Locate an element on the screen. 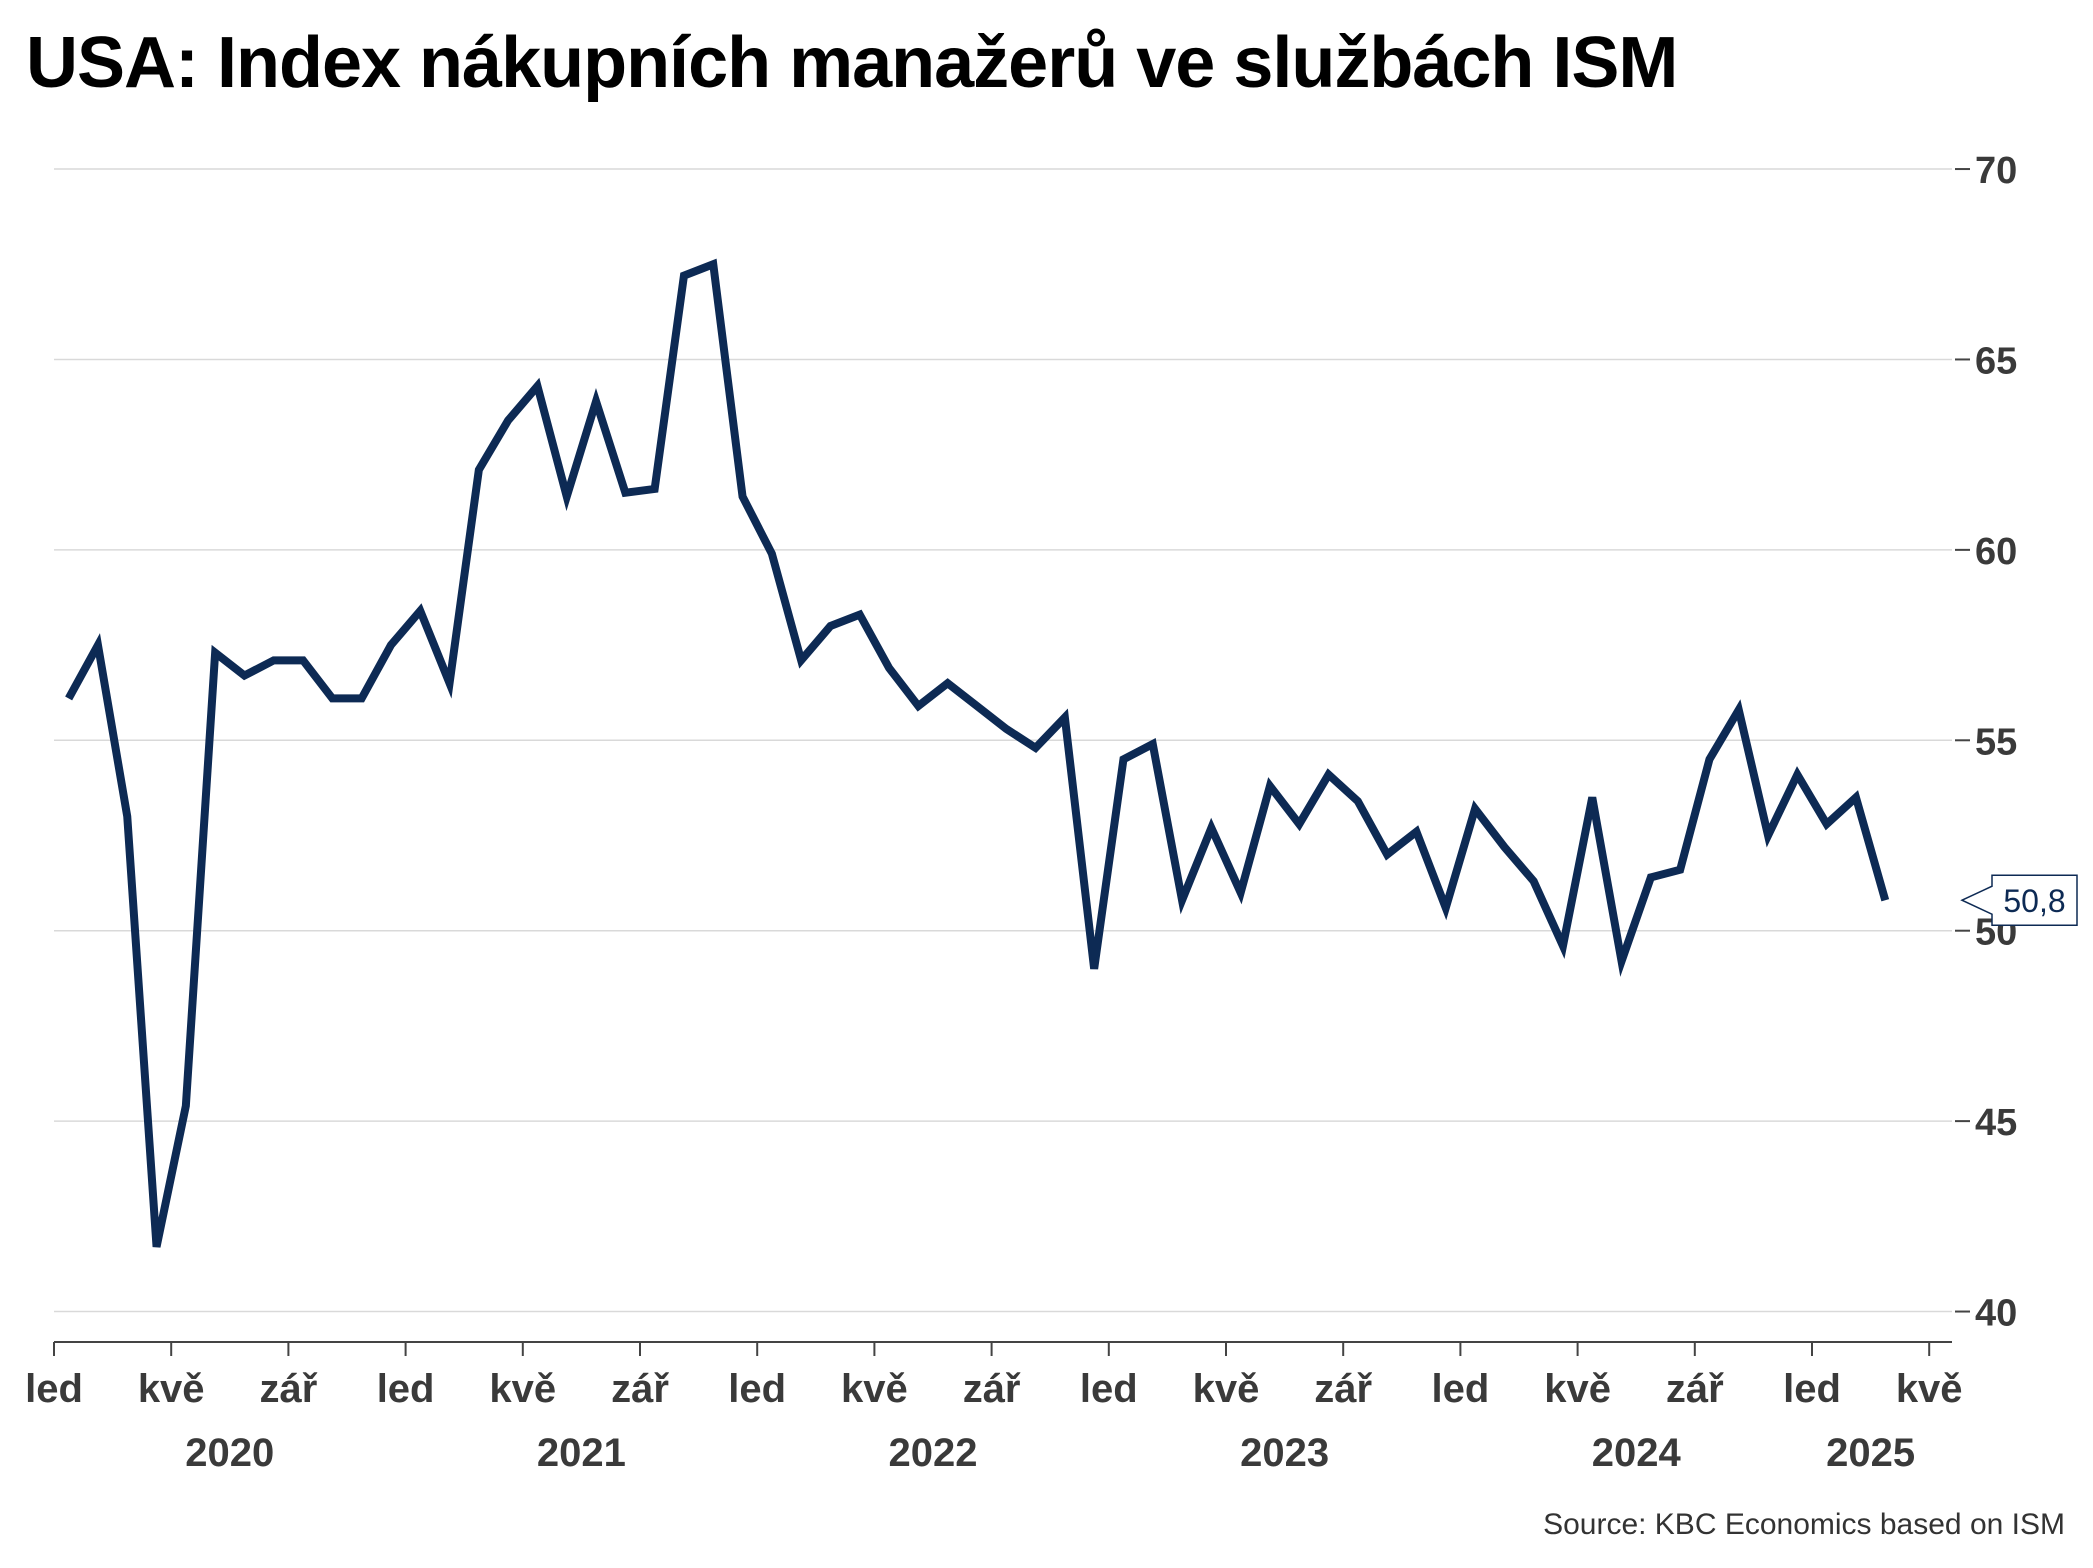 The image size is (2093, 1568). callout-box is located at coordinates (2019, 900).